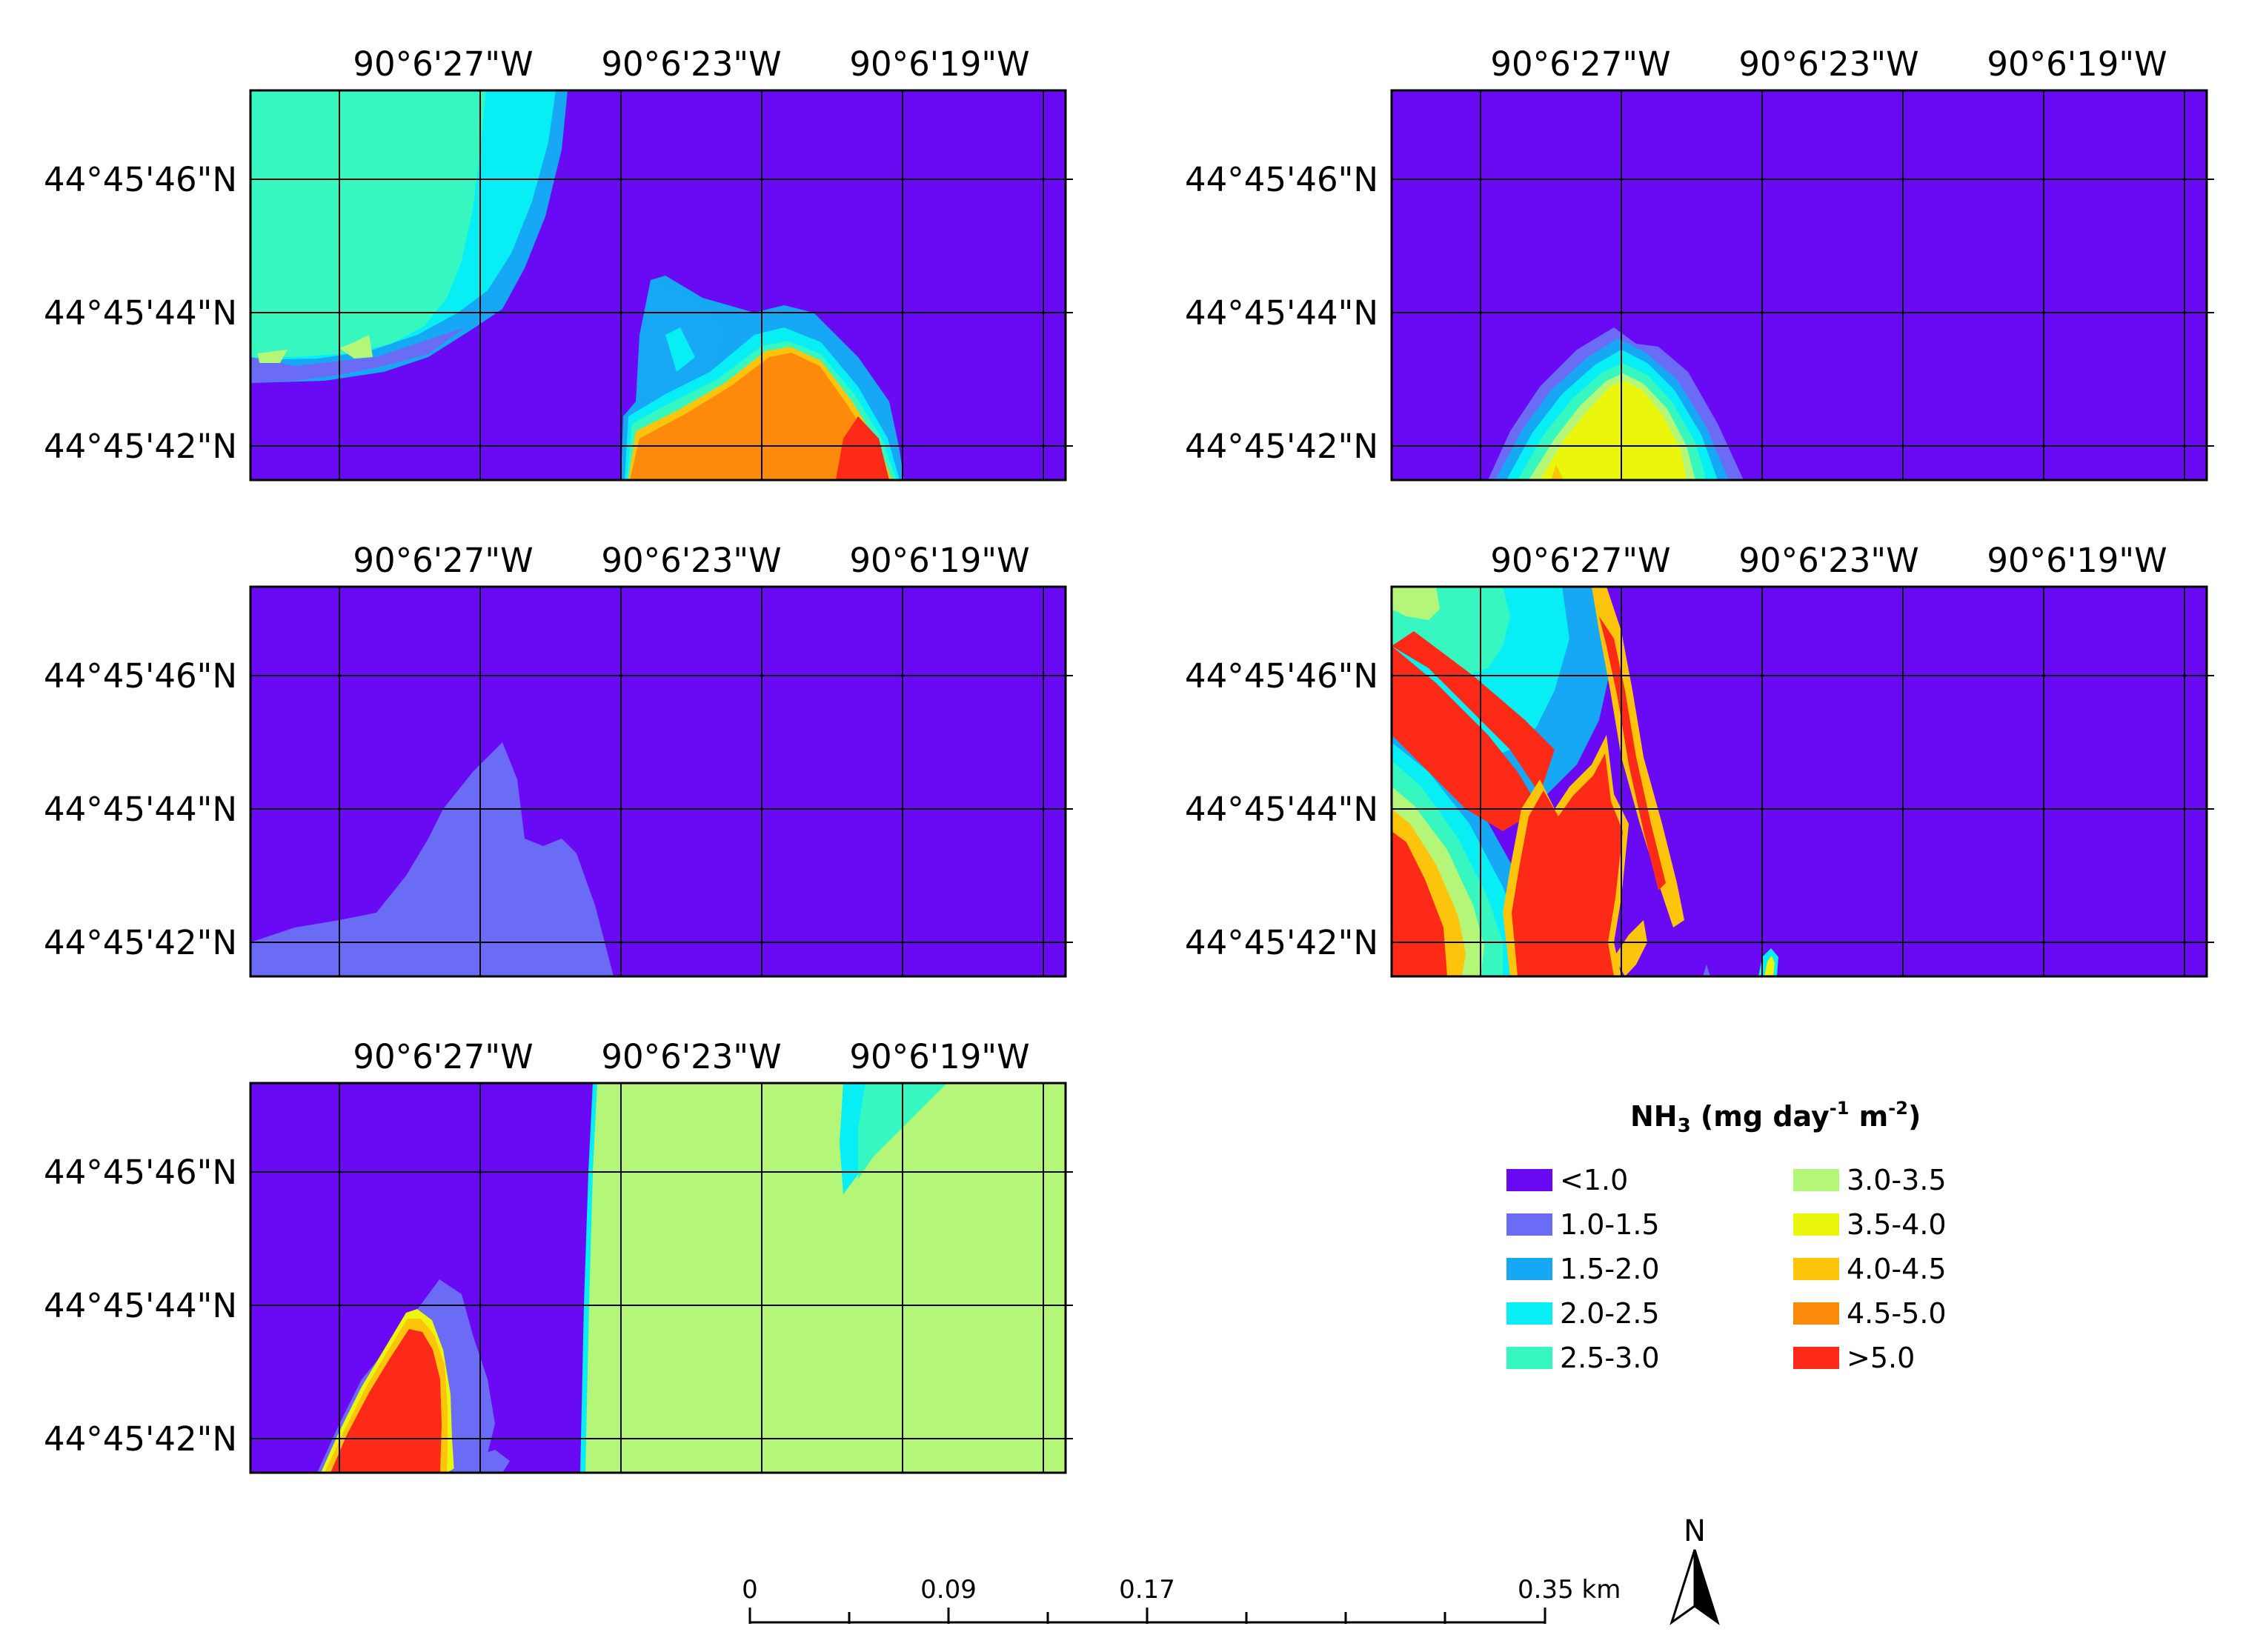  I want to click on legend-label: 3.0-3.5, so click(1897, 1180).